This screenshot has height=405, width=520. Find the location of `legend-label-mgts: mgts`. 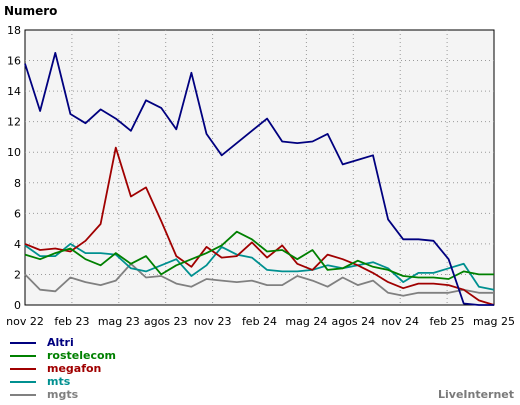

legend-label-mgts: mgts is located at coordinates (63, 394).